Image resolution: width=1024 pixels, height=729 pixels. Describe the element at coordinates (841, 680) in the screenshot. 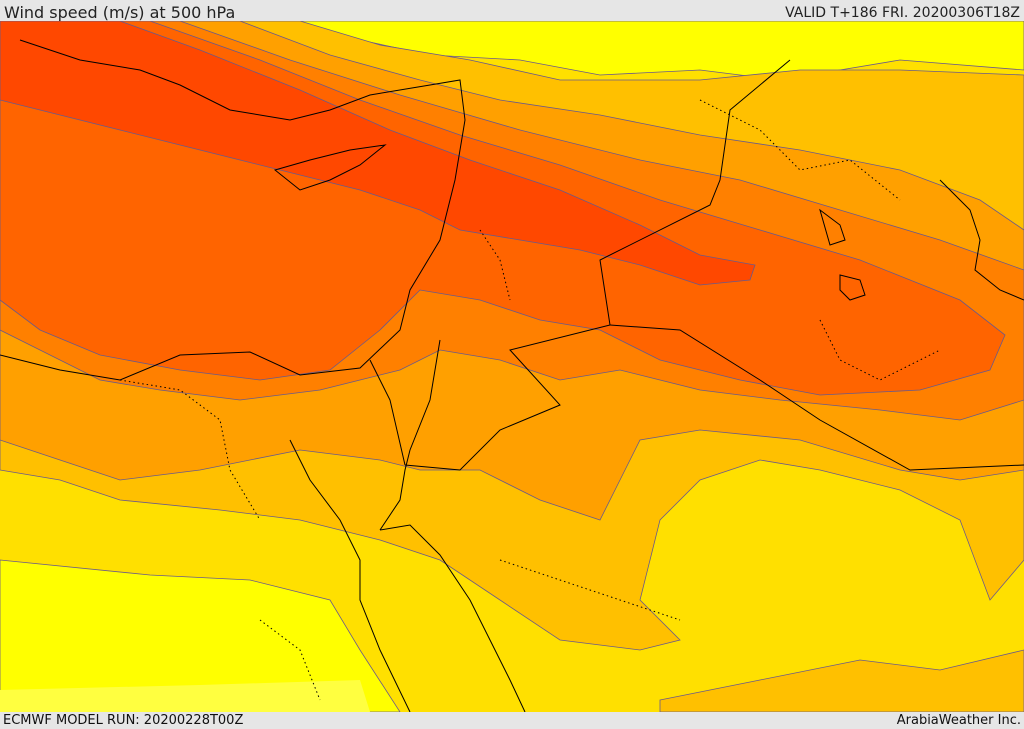

I see `wind-band-light-orange-south` at that location.